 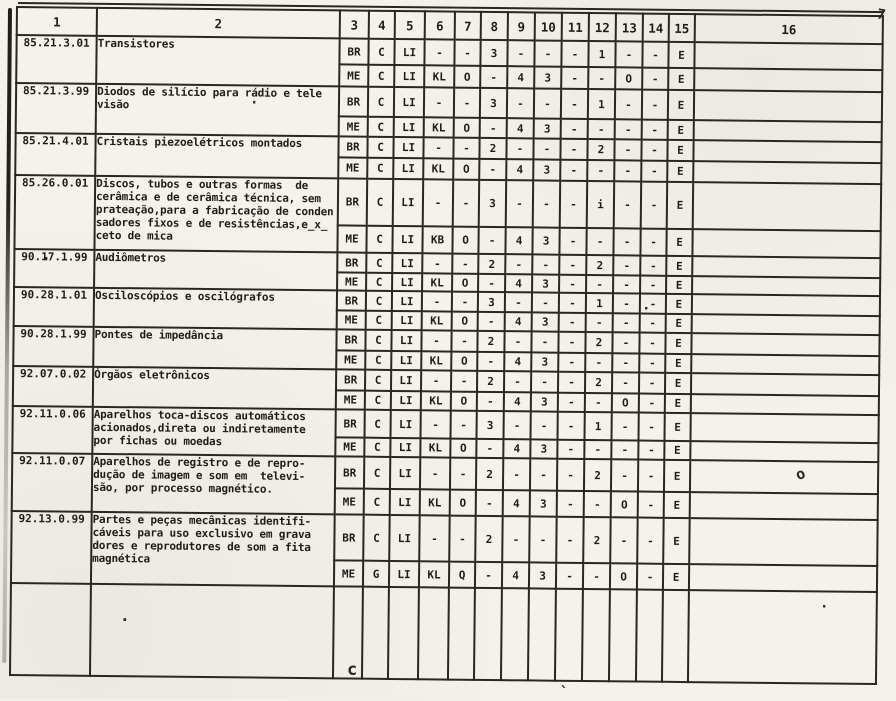 What do you see at coordinates (788, 29) in the screenshot?
I see `column-header-16: 16` at bounding box center [788, 29].